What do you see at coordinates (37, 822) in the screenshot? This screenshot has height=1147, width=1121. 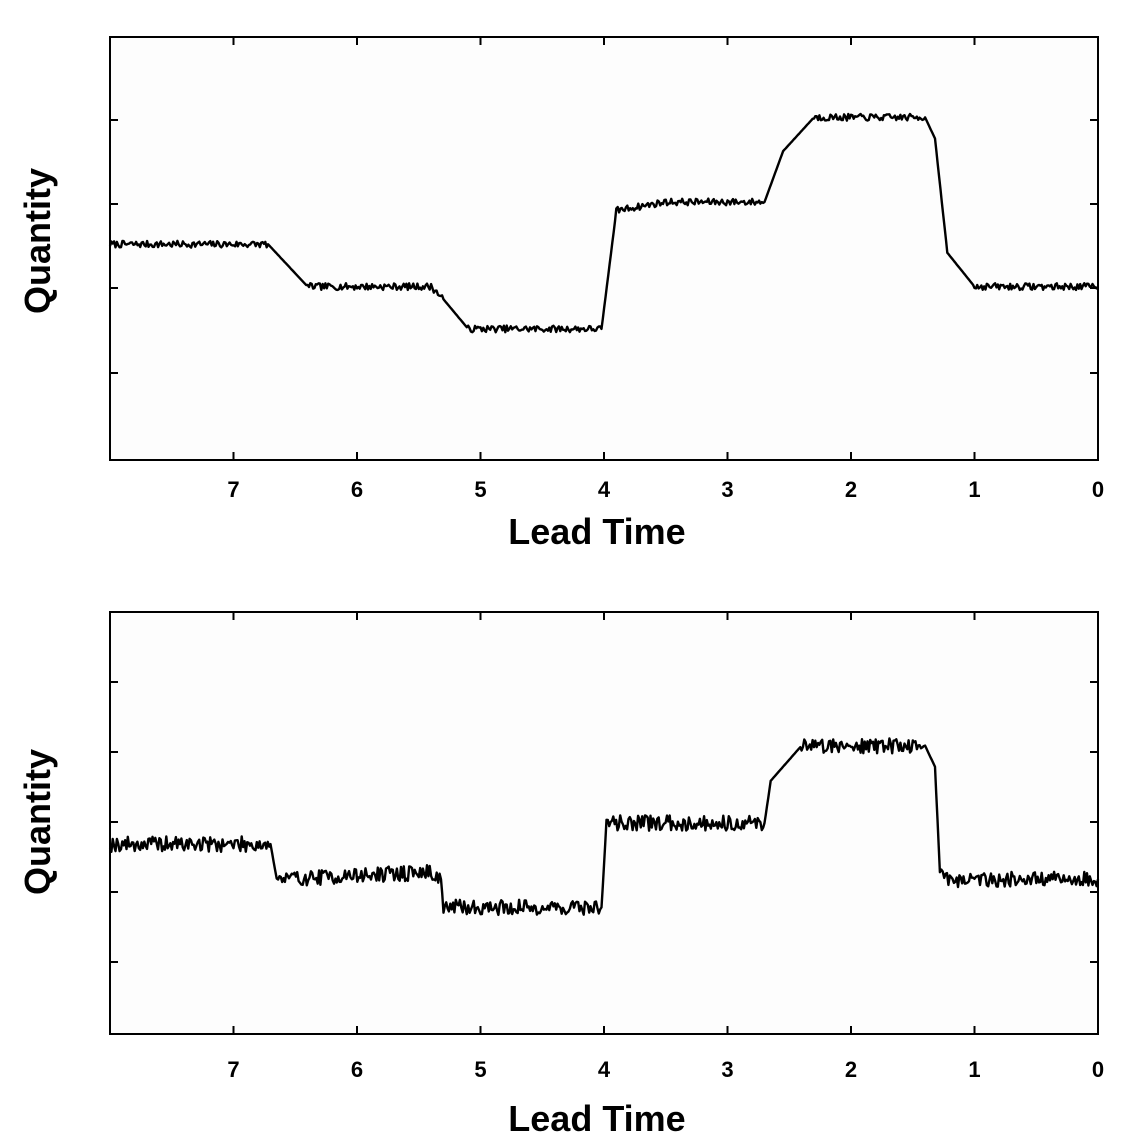 I see `bottom-y-axis-title: Quantity` at bounding box center [37, 822].